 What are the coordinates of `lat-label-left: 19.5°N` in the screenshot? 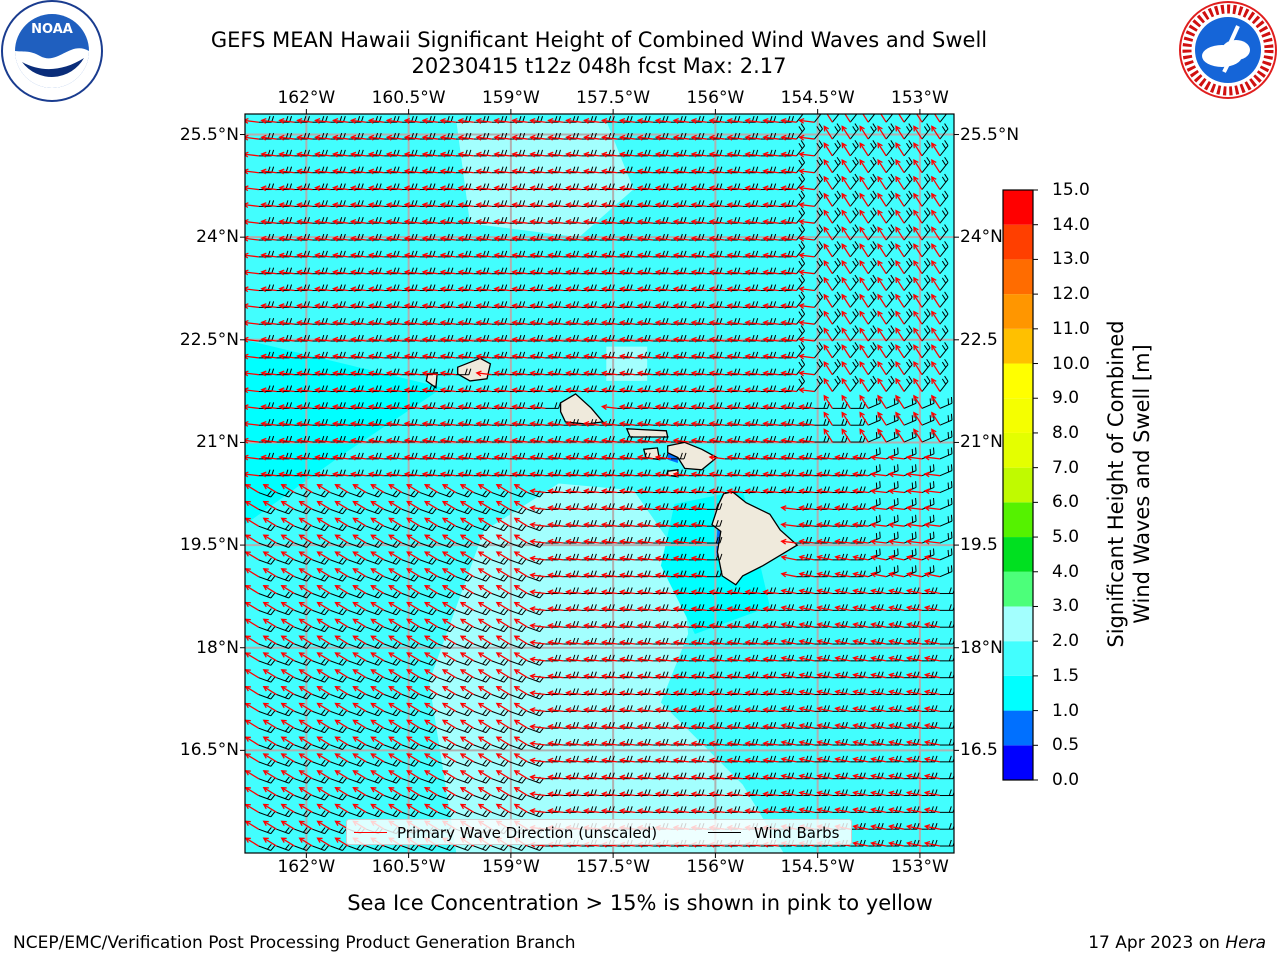 It's located at (209, 545).